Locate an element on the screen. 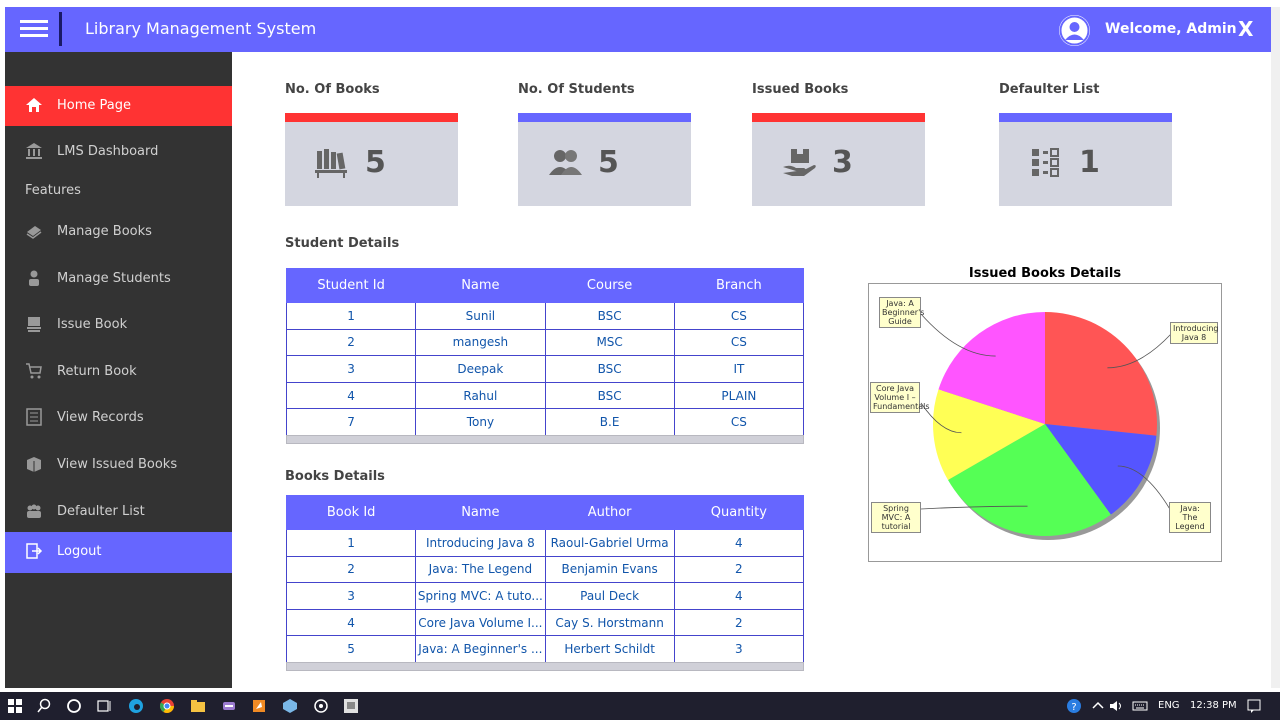 The image size is (1280, 720). help-icon: ? is located at coordinates (1074, 706).